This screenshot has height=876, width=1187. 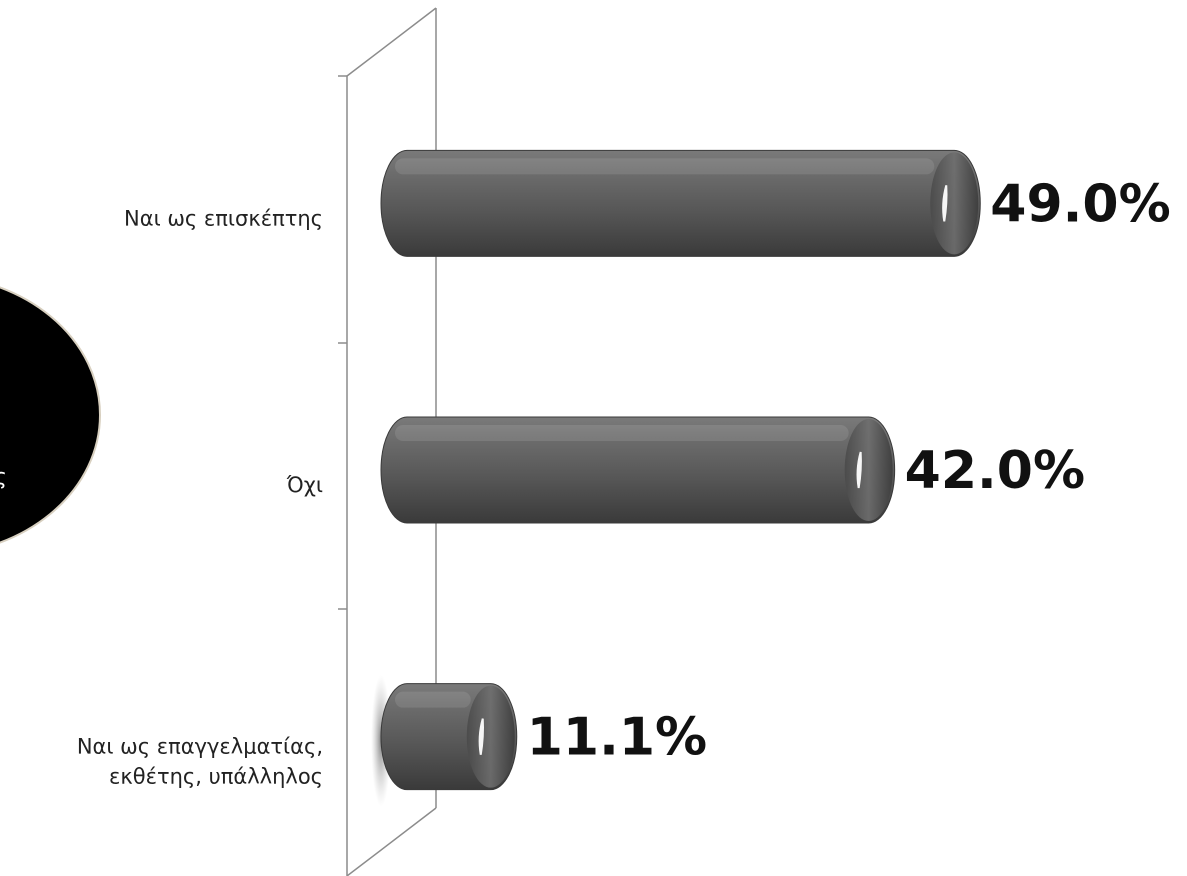 I want to click on axis-wall, so click(x=387, y=441).